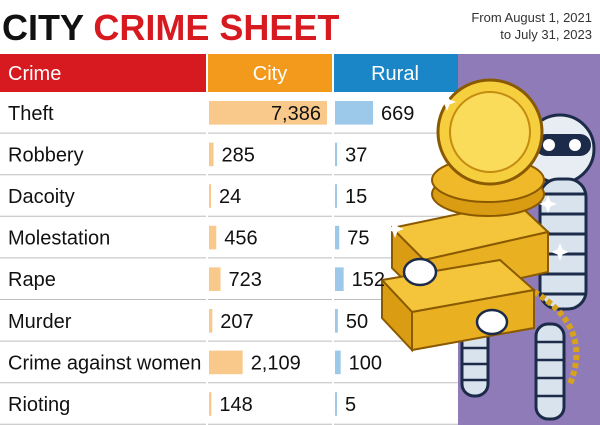  Describe the element at coordinates (240, 239) in the screenshot. I see `city-value-label: 456` at that location.